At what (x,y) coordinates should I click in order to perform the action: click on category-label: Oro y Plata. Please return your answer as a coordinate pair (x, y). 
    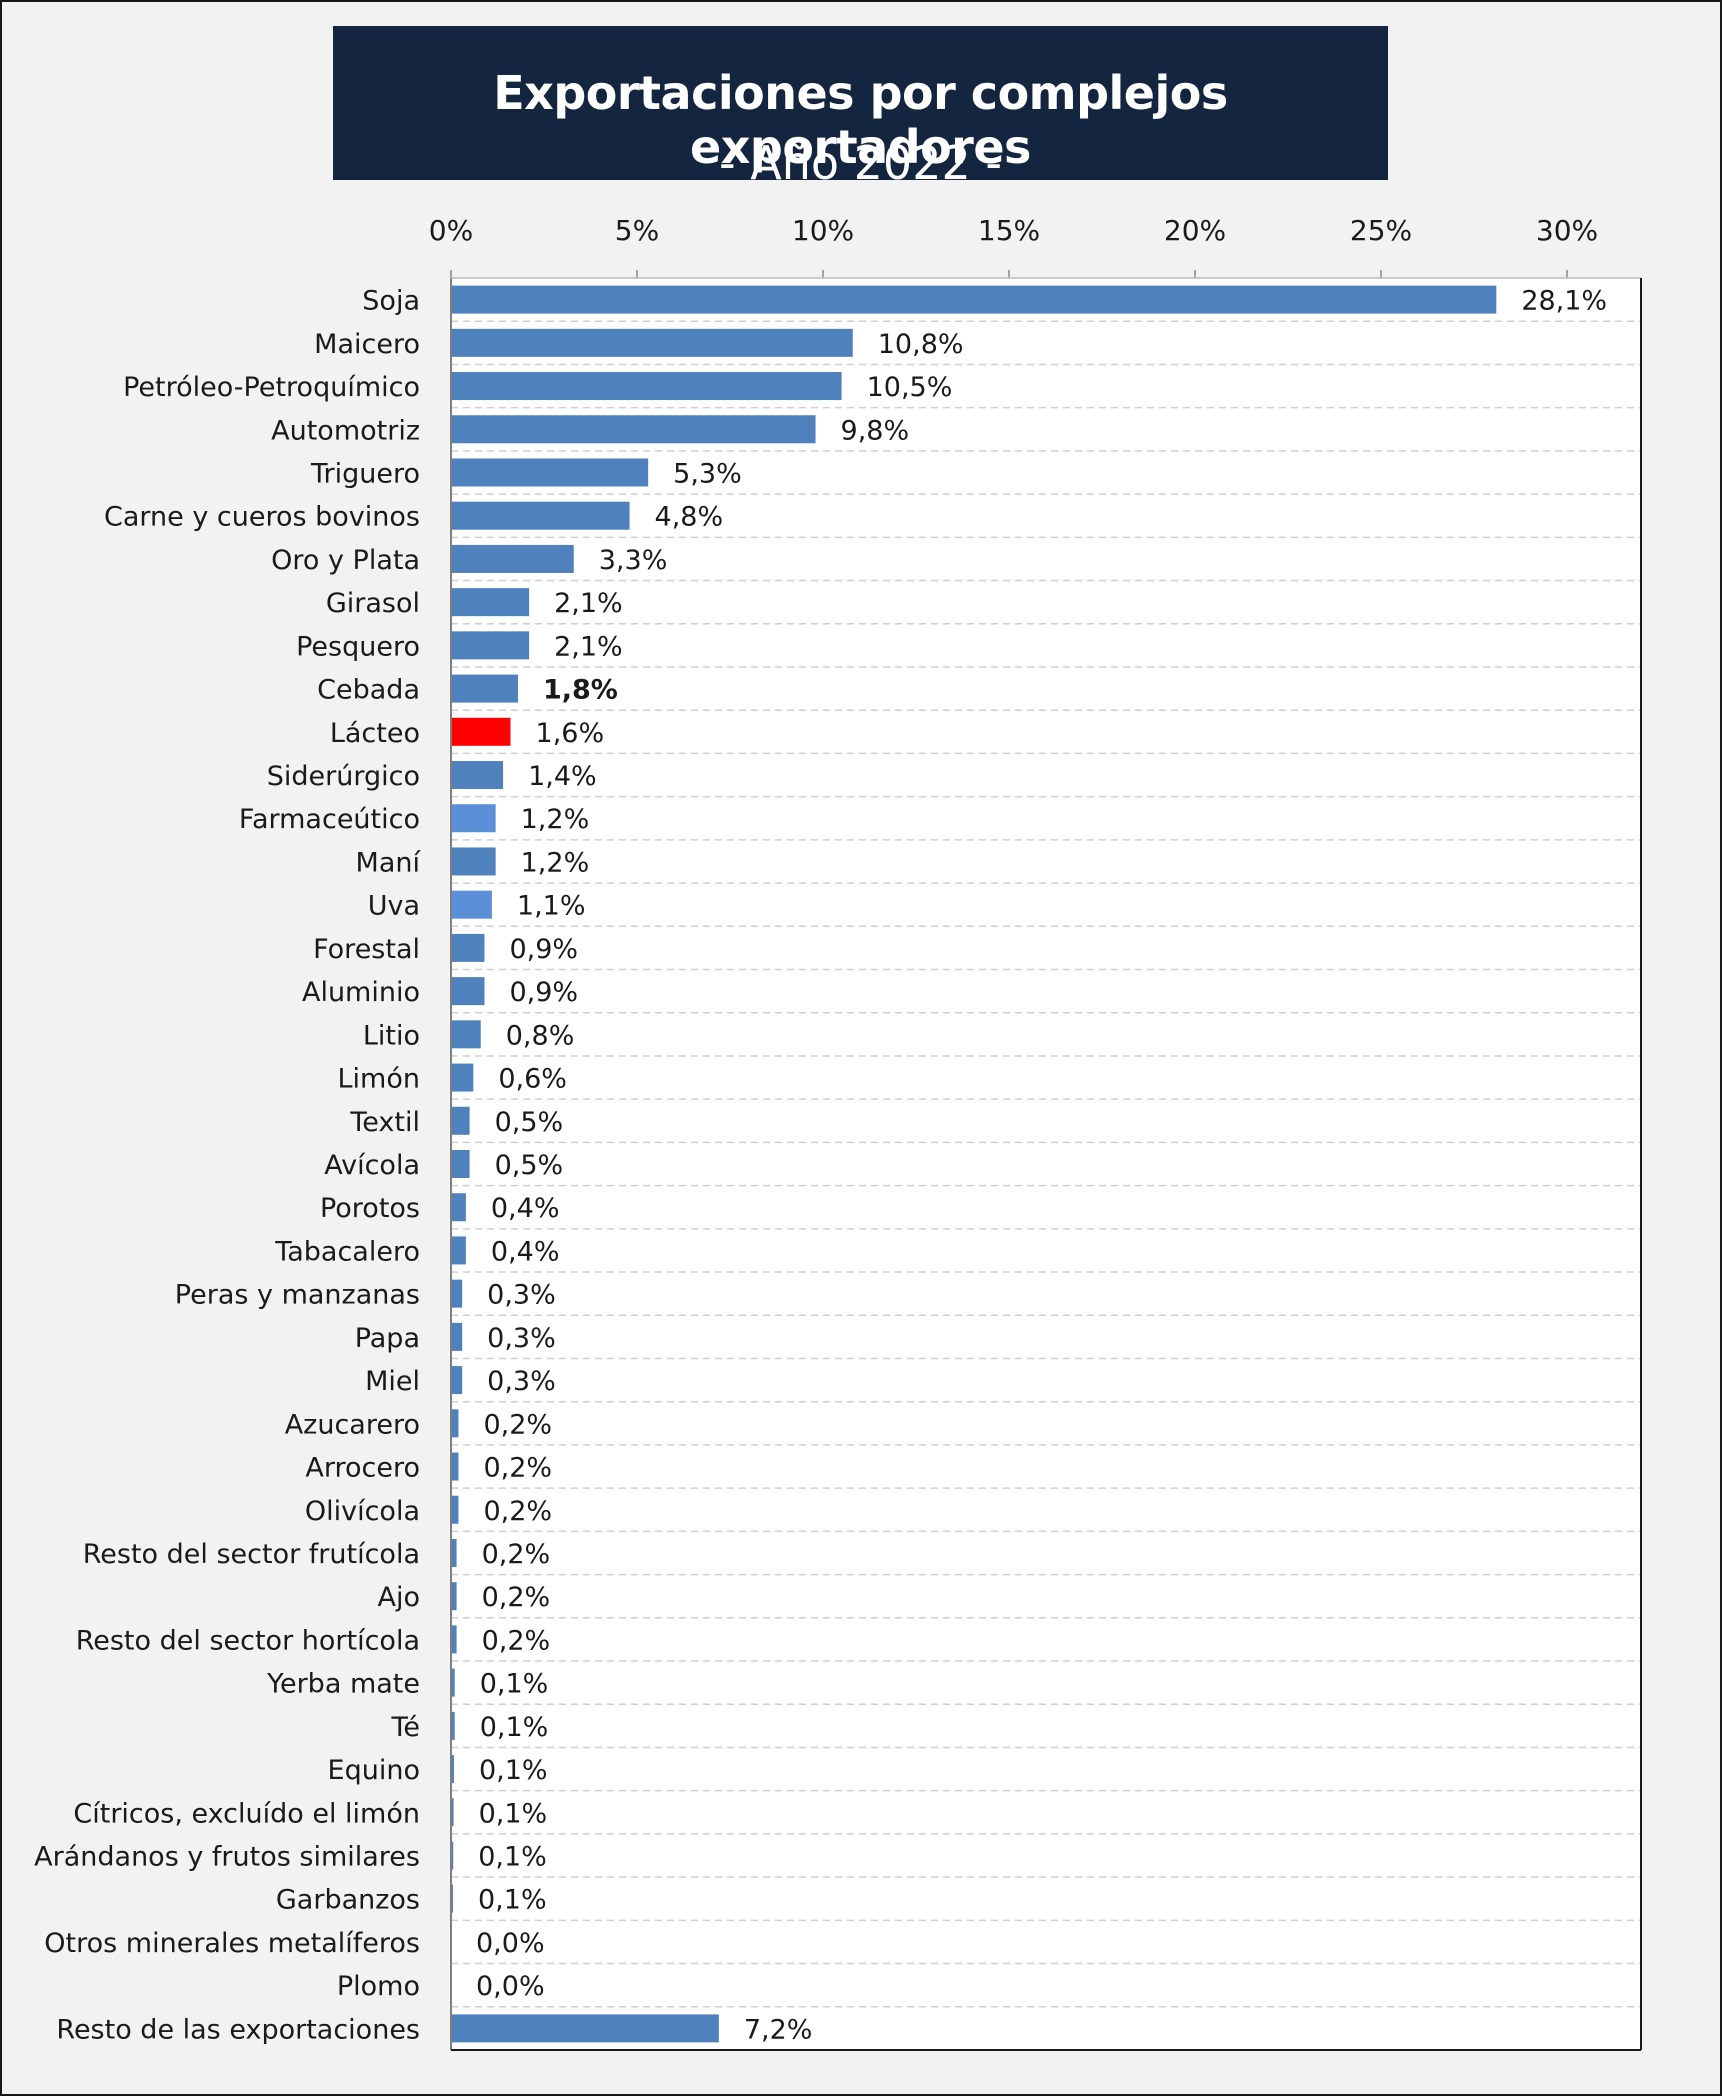
    Looking at the image, I should click on (345, 560).